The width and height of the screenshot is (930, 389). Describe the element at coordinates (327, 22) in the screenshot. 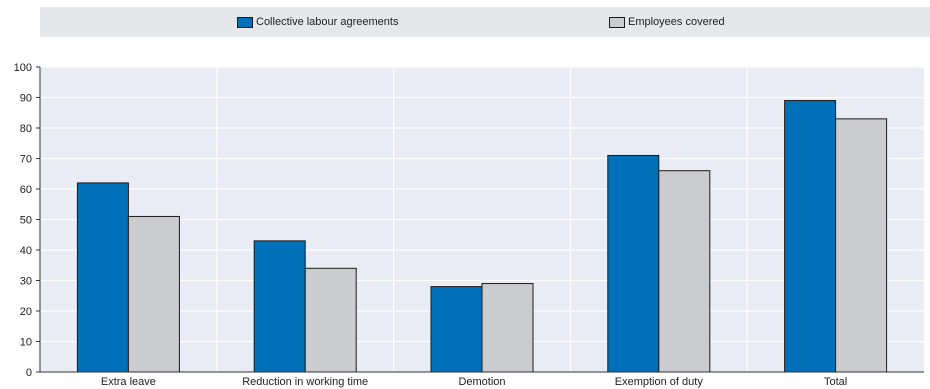

I see `legend-label-collective-labour-agreements: Collective labour agreements` at that location.